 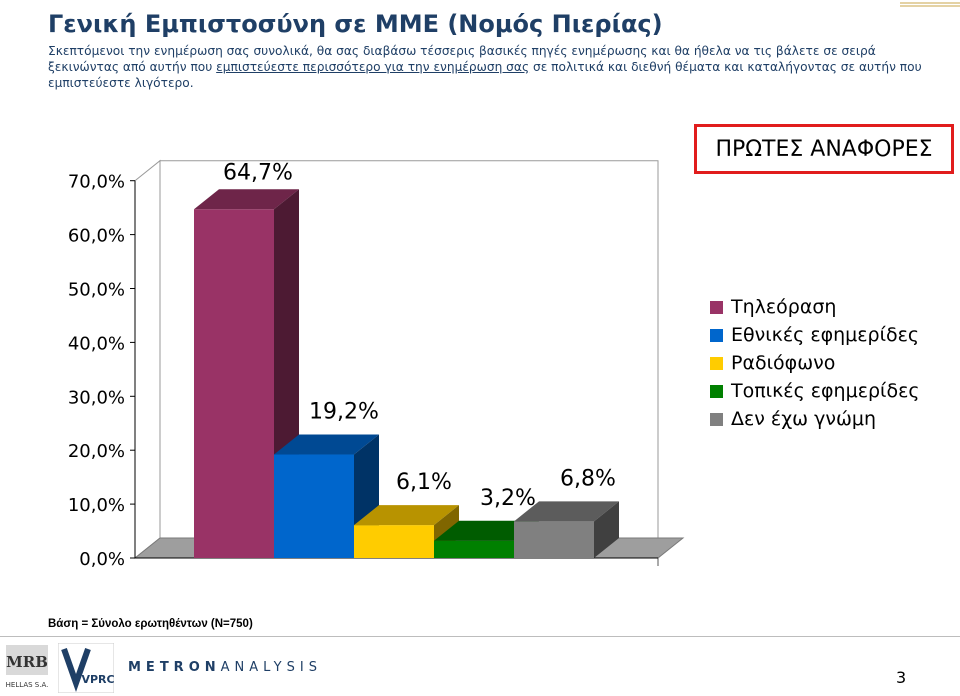 I want to click on bar-side, so click(x=606, y=529).